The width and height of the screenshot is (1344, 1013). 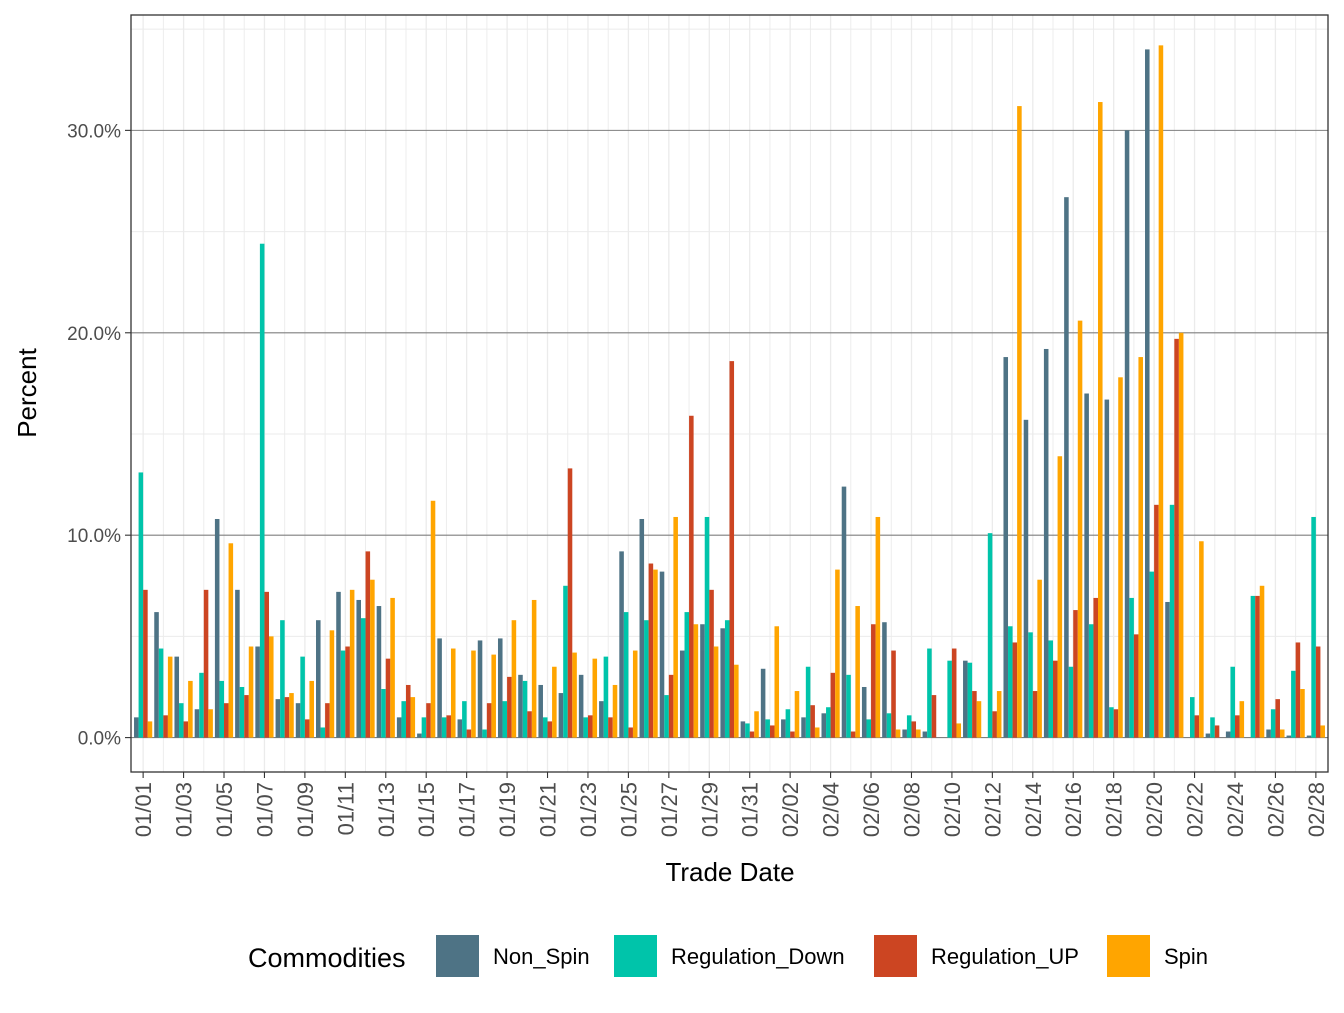 What do you see at coordinates (635, 956) in the screenshot?
I see `legend-key-regulation-down` at bounding box center [635, 956].